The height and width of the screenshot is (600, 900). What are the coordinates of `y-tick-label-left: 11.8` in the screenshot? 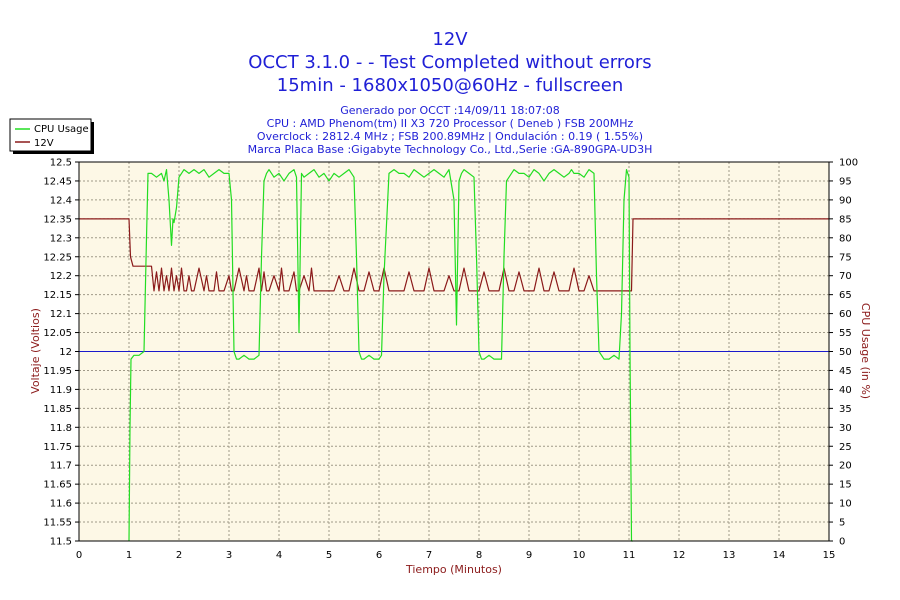 It's located at (61, 428).